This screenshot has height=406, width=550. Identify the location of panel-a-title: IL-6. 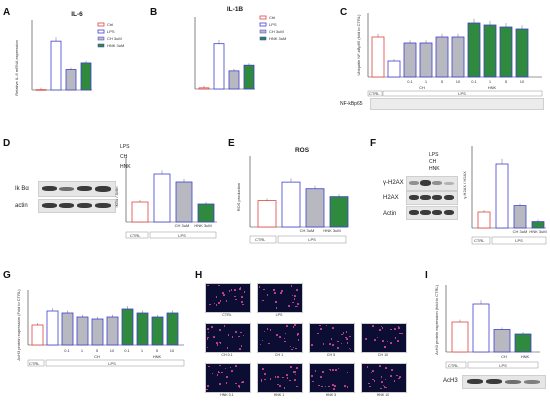
(77, 14).